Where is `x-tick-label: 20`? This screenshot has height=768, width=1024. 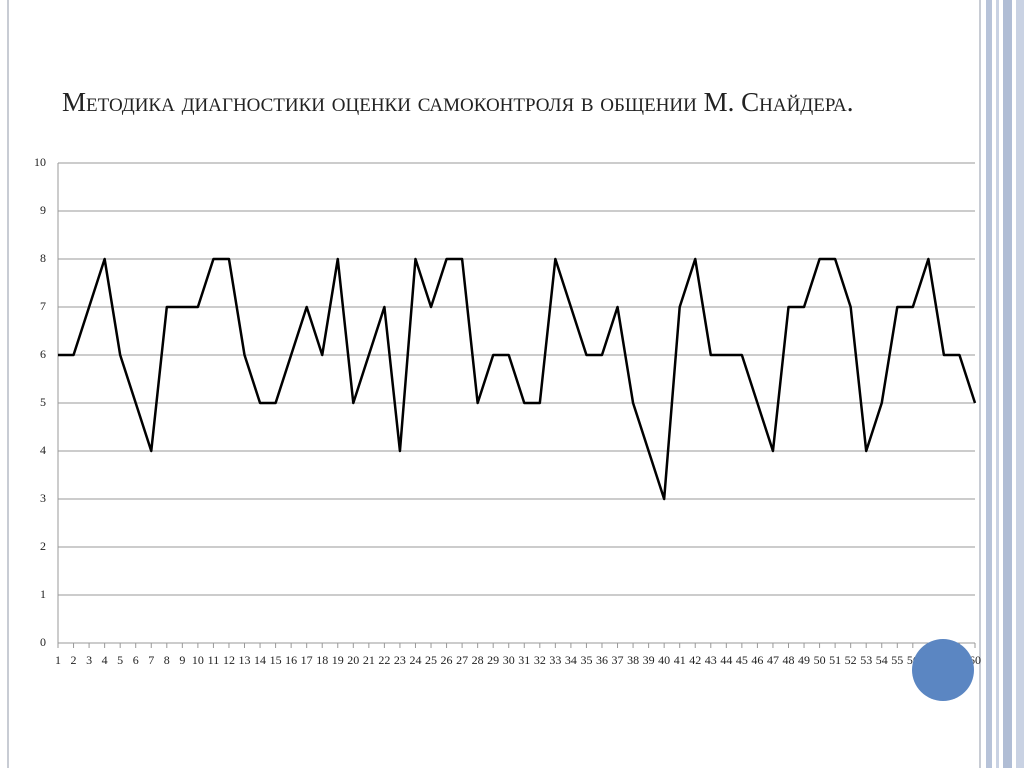 x-tick-label: 20 is located at coordinates (353, 660).